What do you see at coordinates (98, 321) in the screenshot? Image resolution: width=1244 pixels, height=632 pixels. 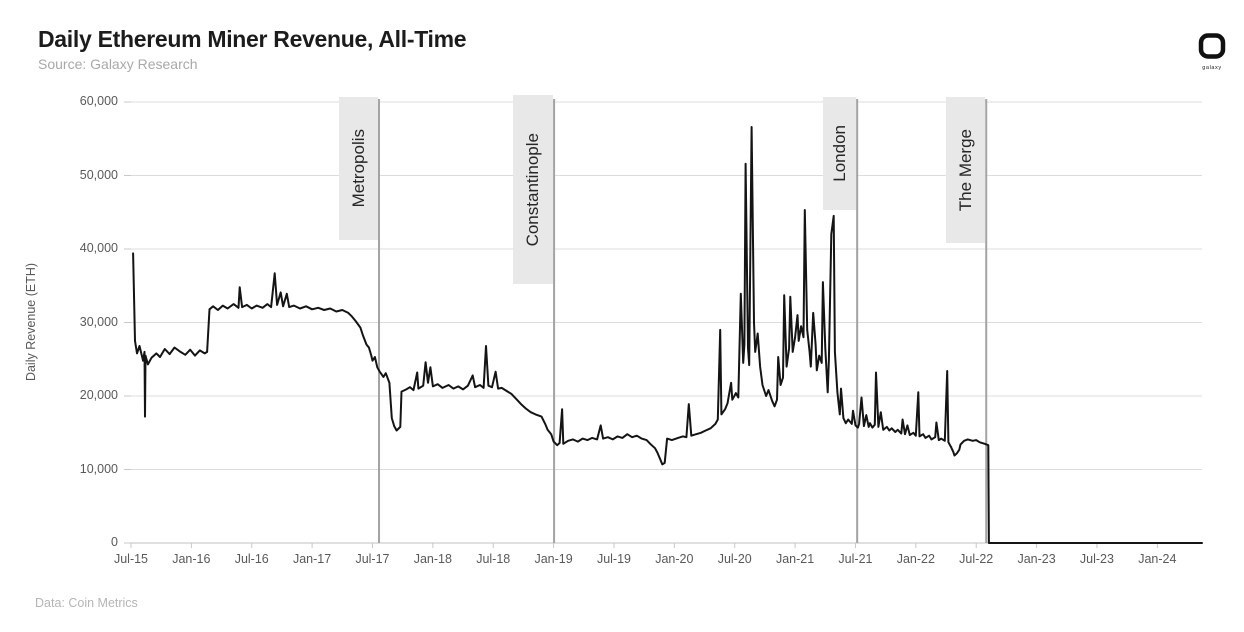 I see `y-tick-label: 30,000` at bounding box center [98, 321].